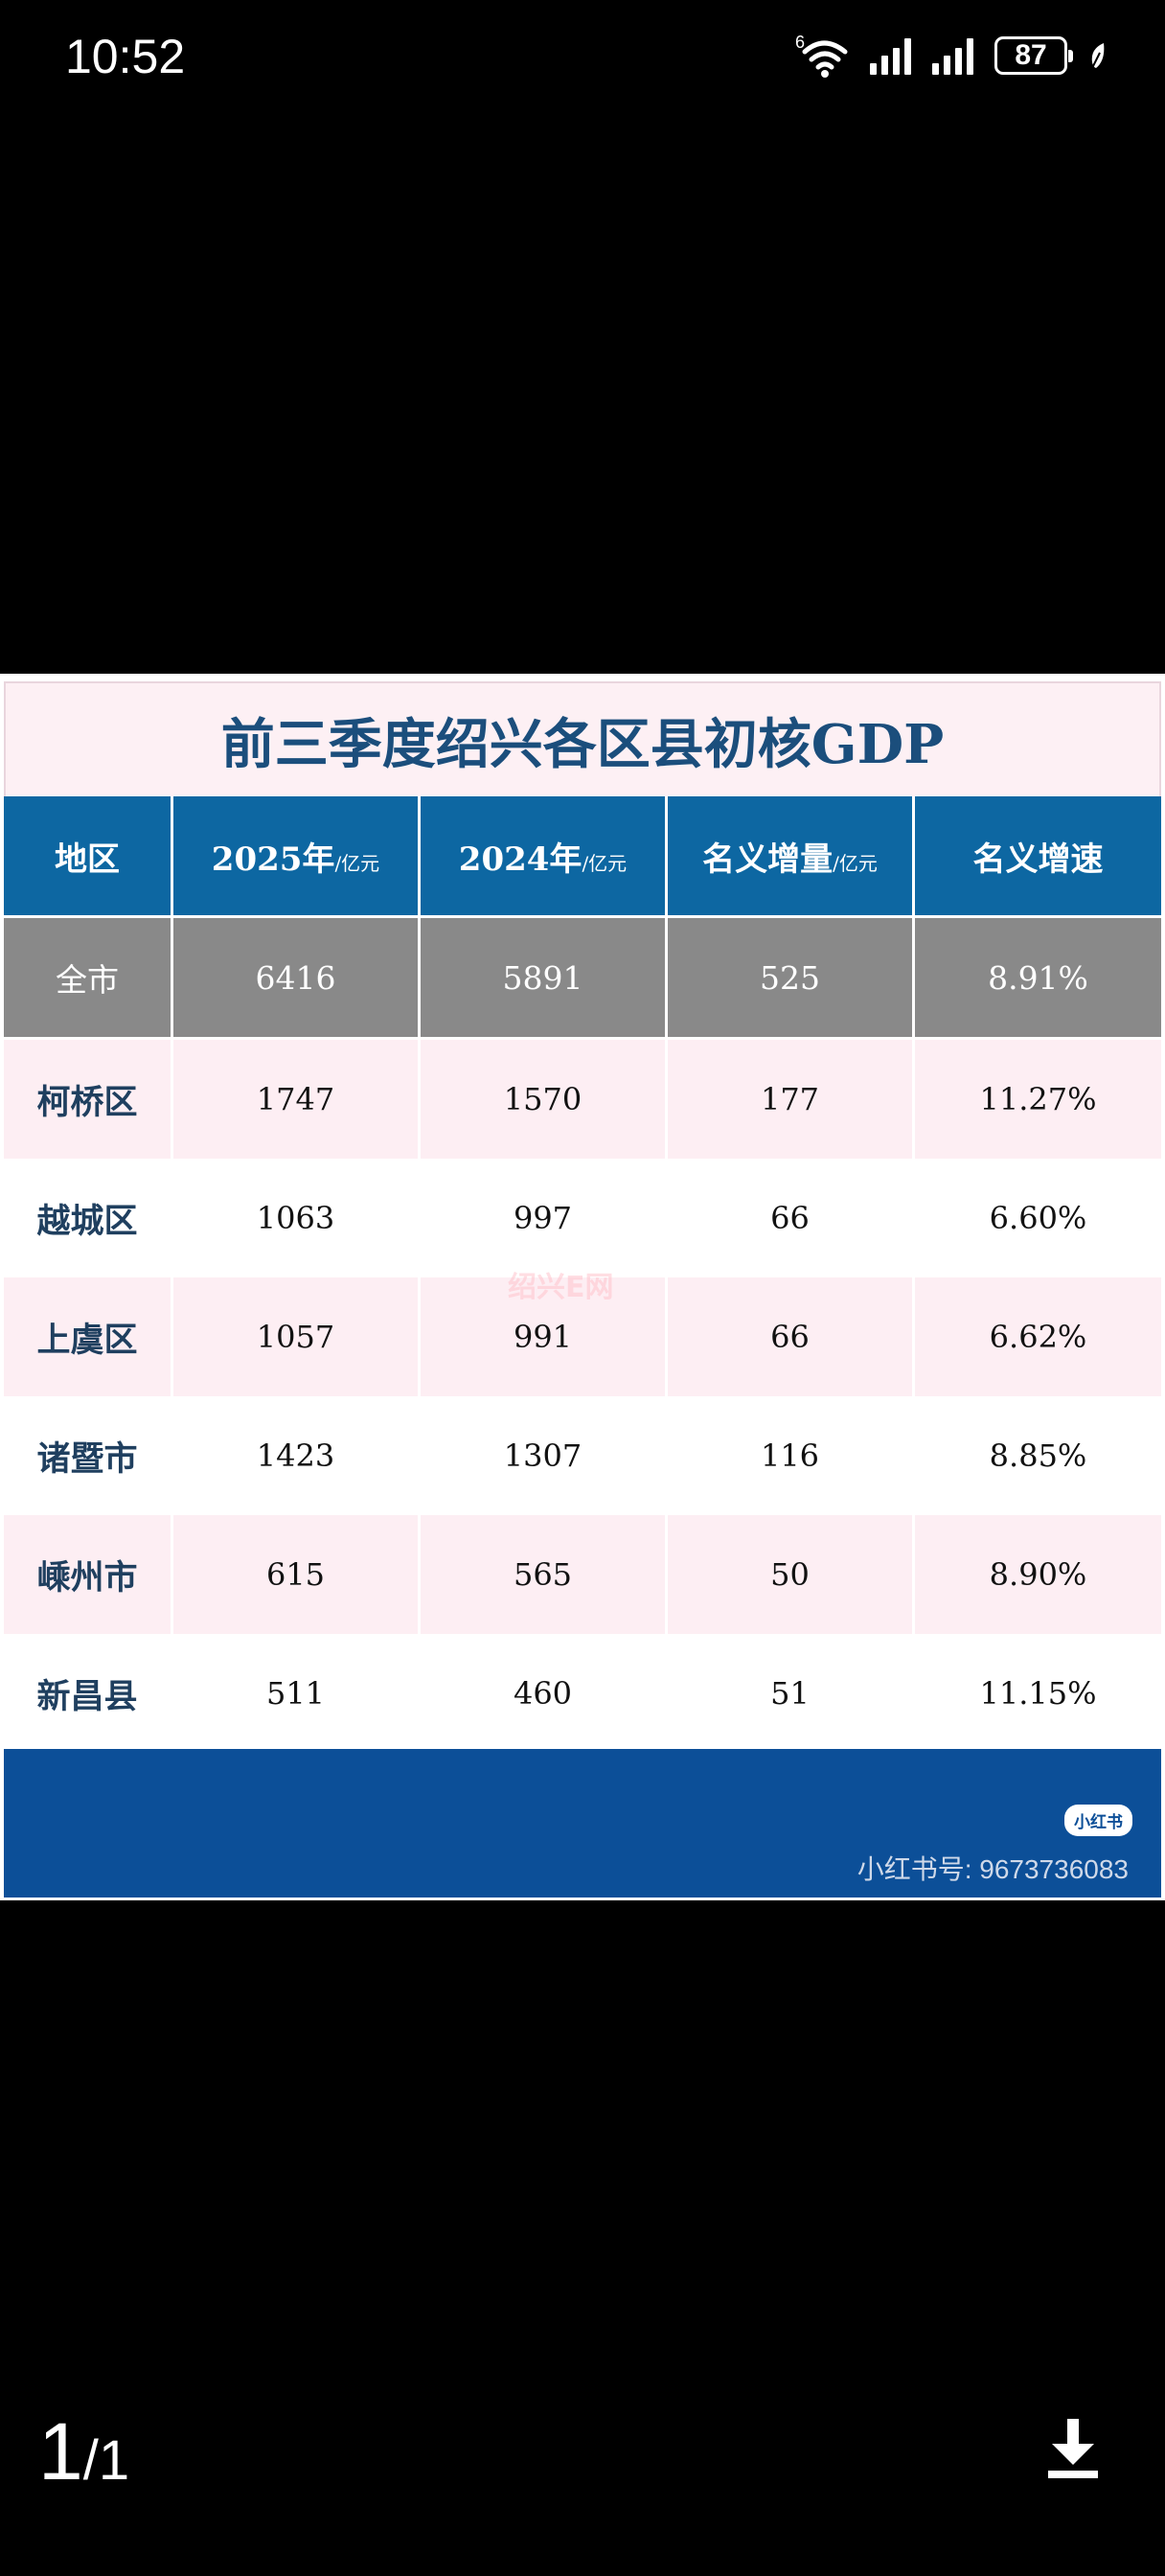 The width and height of the screenshot is (1165, 2576). I want to click on cell-region: 上虞区, so click(89, 1336).